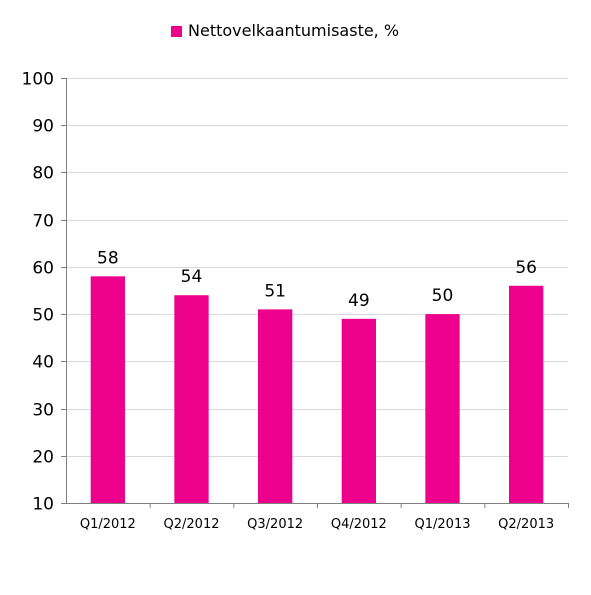 The image size is (591, 595). Describe the element at coordinates (43, 222) in the screenshot. I see `y-tick-label: 70` at that location.